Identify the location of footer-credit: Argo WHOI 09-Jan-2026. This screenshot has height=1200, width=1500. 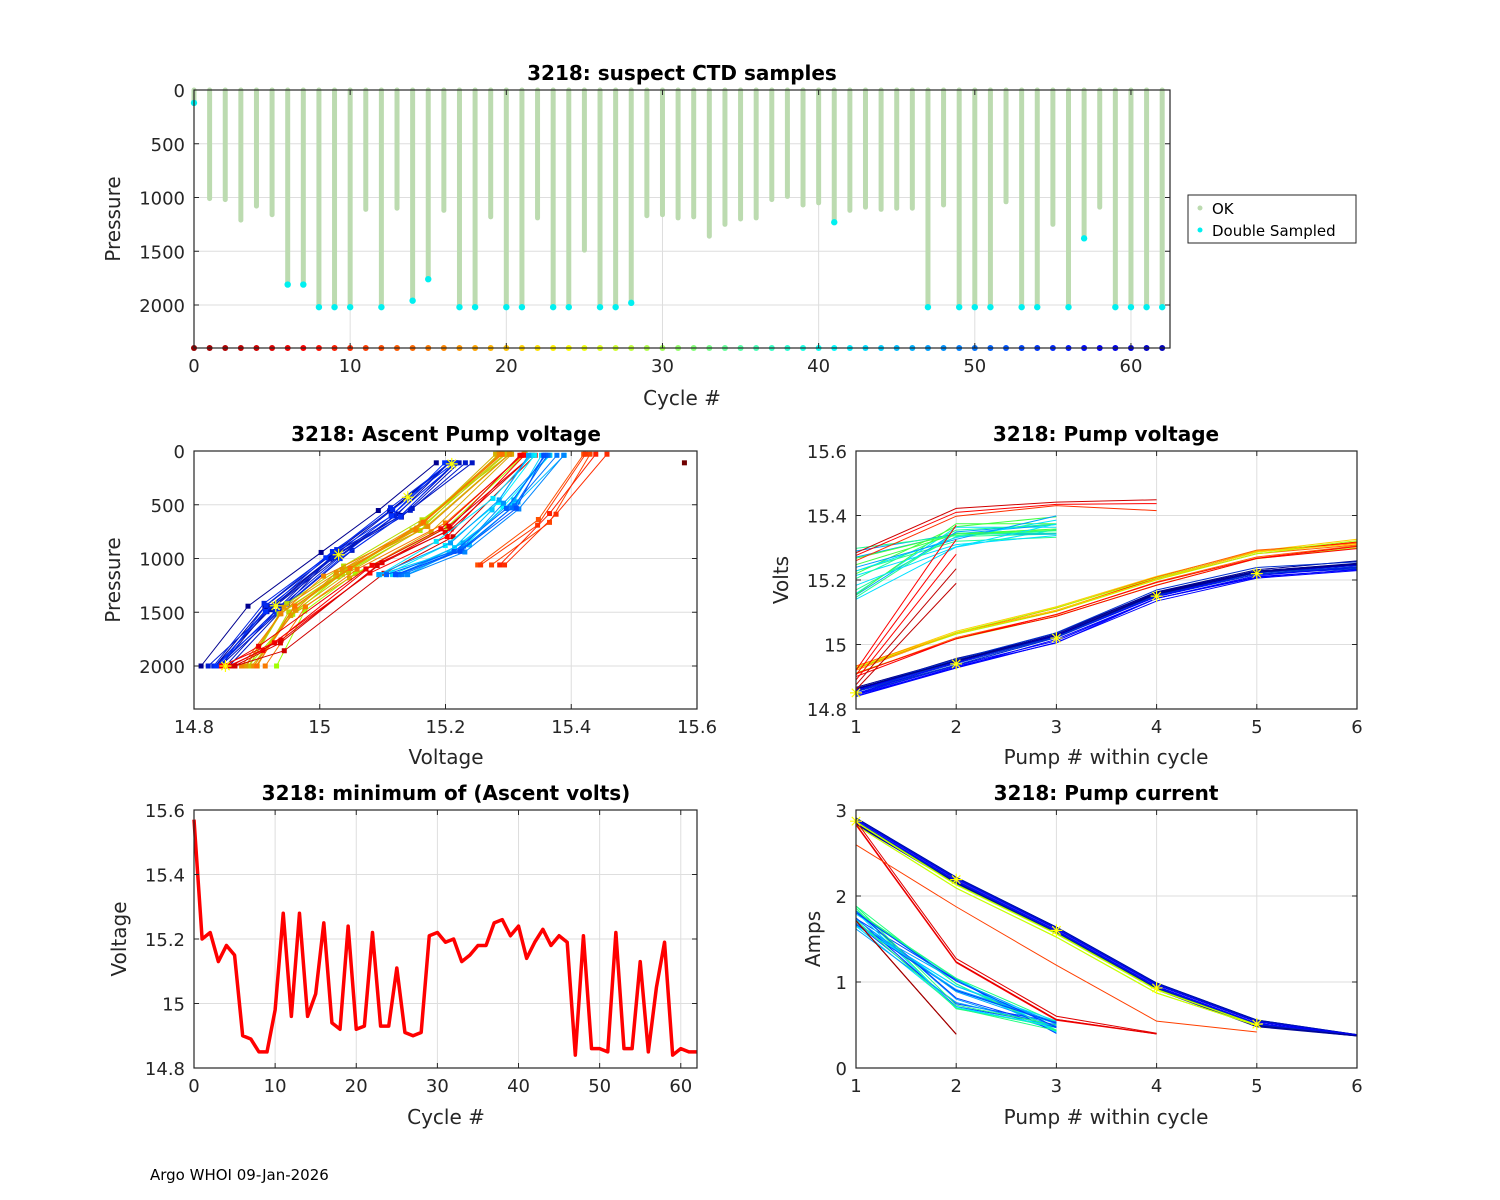
(239, 1175).